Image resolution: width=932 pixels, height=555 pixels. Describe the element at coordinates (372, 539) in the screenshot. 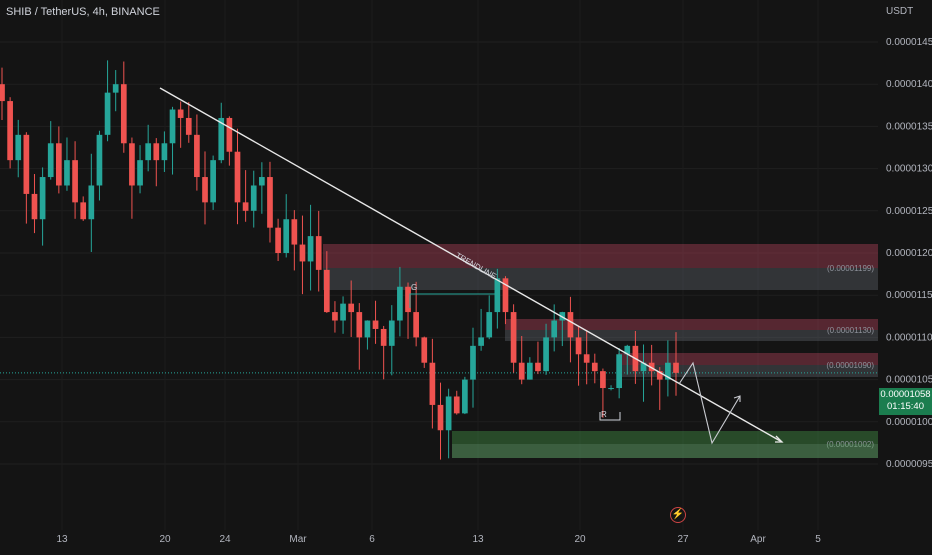

I see `time-tick-label: 6` at that location.